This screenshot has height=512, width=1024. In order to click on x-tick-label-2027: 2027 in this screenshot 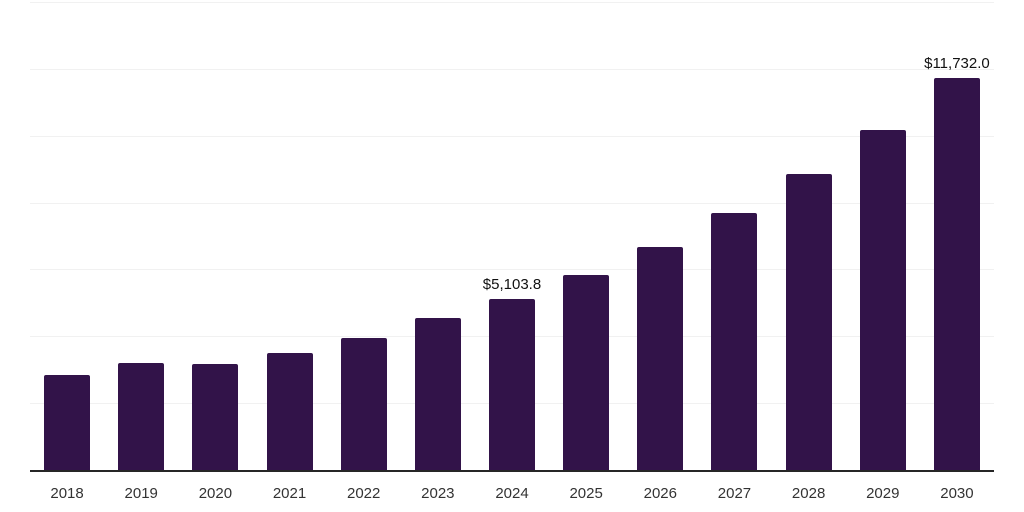, I will do `click(734, 493)`.